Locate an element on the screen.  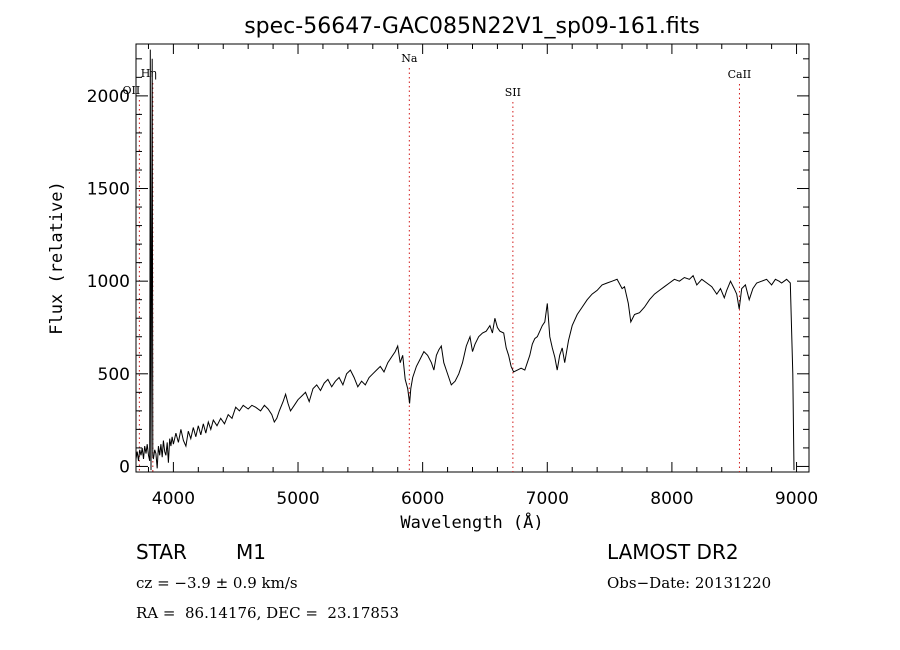
y-axis-label: Flux (relative) is located at coordinates (57, 258).